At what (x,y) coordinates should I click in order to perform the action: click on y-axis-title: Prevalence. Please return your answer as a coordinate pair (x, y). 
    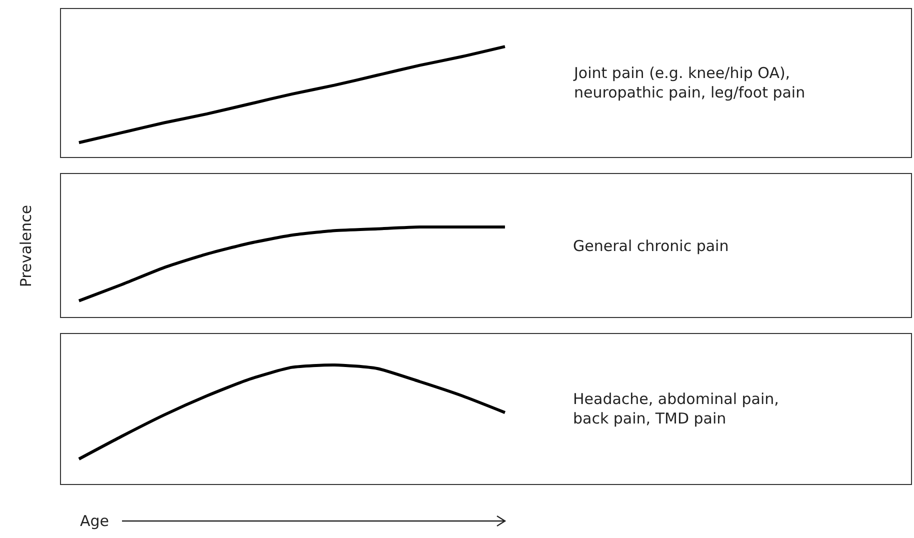
    Looking at the image, I should click on (26, 245).